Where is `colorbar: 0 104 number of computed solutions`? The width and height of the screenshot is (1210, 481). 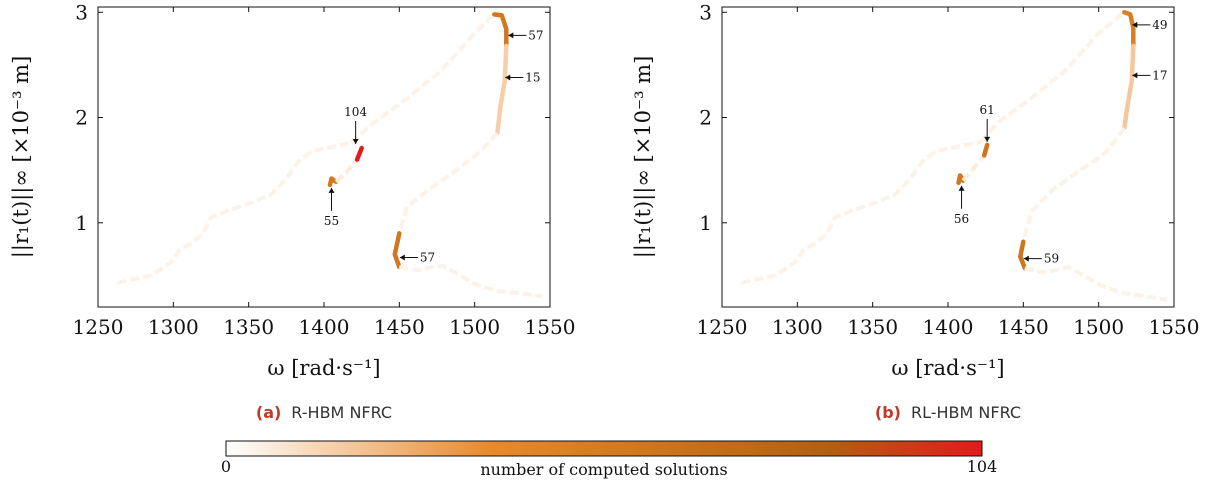 colorbar: 0 104 number of computed solutions is located at coordinates (609, 459).